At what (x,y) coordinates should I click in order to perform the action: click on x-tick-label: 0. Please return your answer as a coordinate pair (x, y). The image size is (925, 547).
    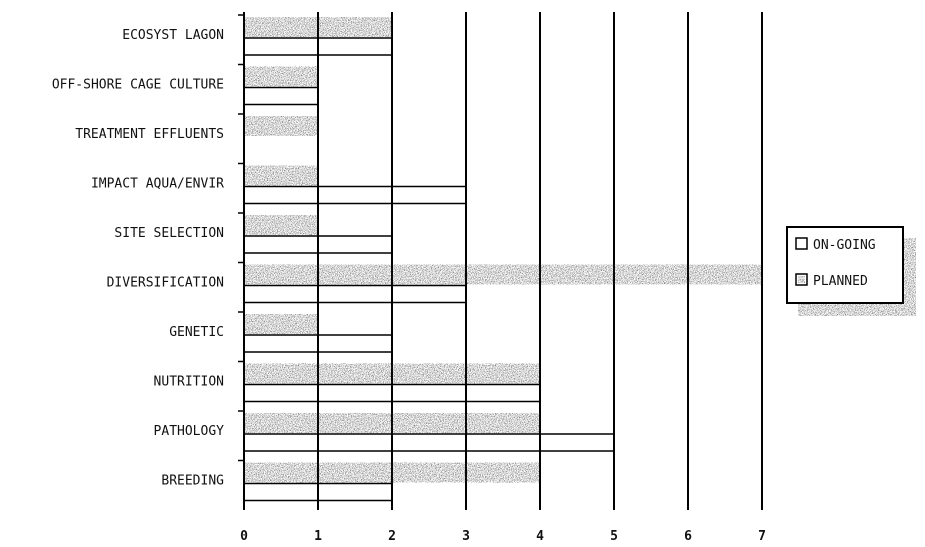
    Looking at the image, I should click on (244, 536).